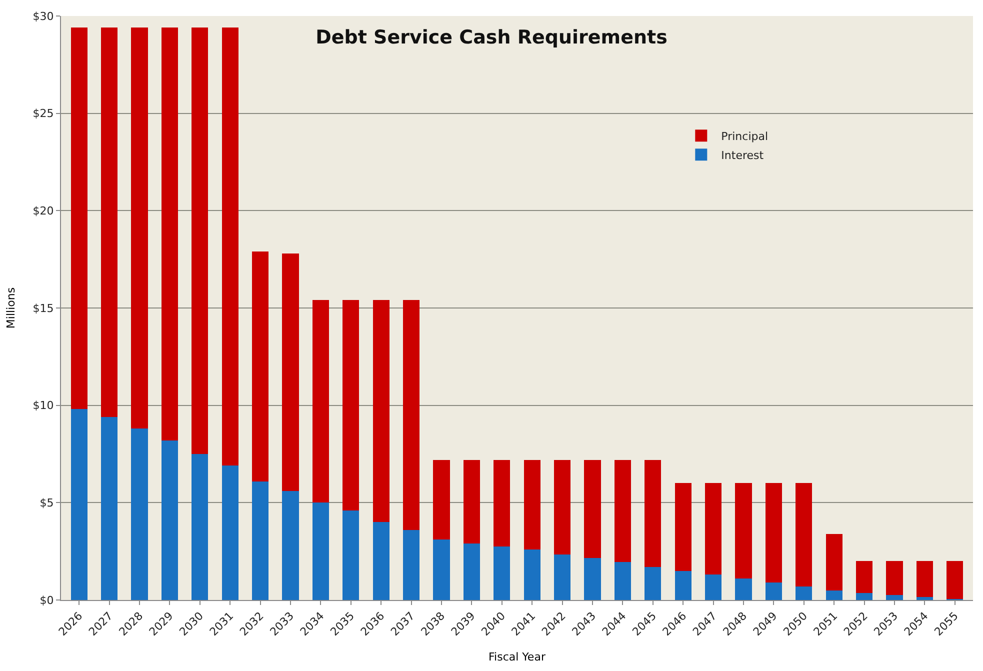 Image resolution: width=983 pixels, height=671 pixels. I want to click on y-axis-title: Millions, so click(11, 308).